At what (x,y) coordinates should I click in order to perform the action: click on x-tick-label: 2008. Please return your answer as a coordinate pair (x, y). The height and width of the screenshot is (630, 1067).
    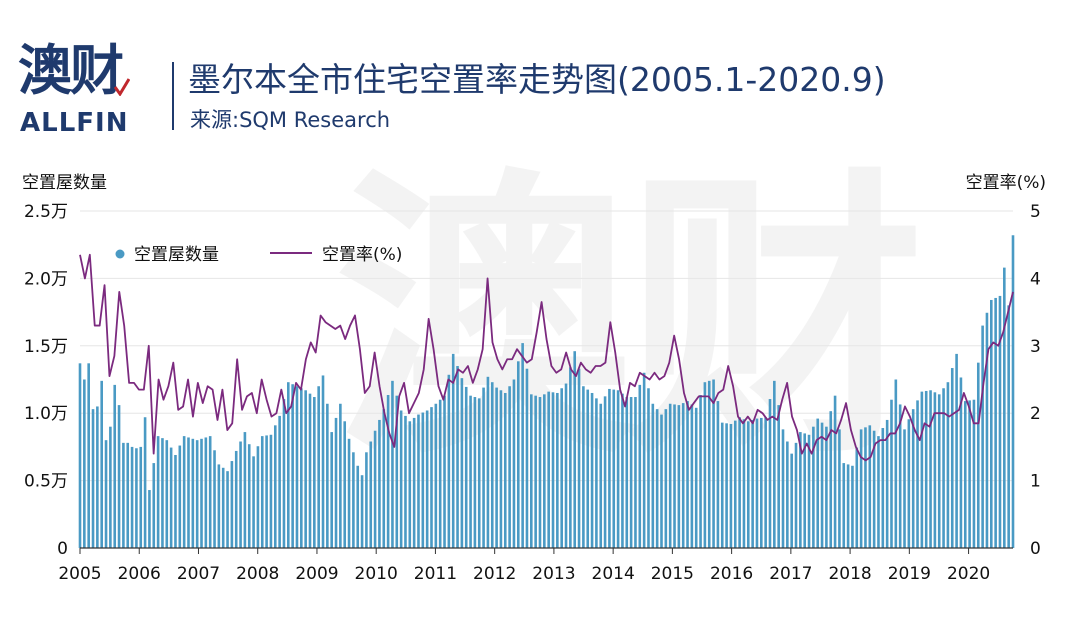
    Looking at the image, I should click on (257, 574).